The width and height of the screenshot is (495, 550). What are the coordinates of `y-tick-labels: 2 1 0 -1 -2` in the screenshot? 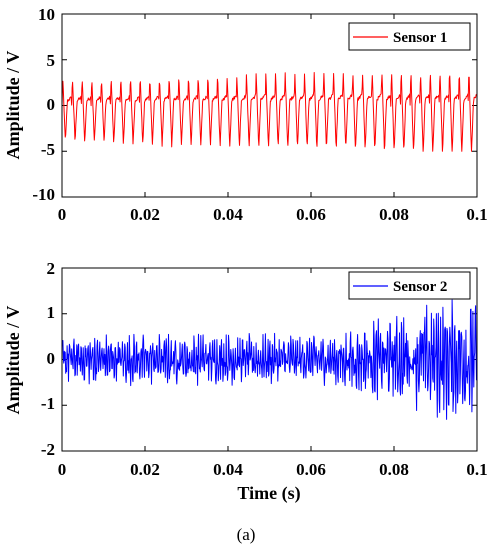 It's located at (48, 359).